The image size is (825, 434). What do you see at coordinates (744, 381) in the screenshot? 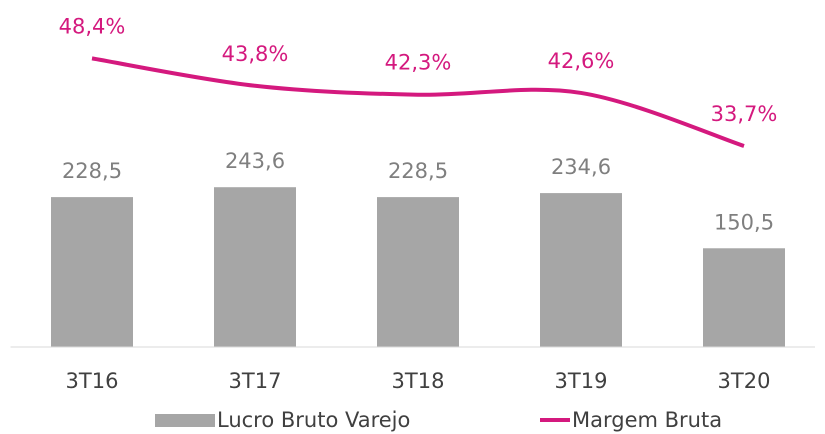
I see `x-tick-label: 3T20` at bounding box center [744, 381].